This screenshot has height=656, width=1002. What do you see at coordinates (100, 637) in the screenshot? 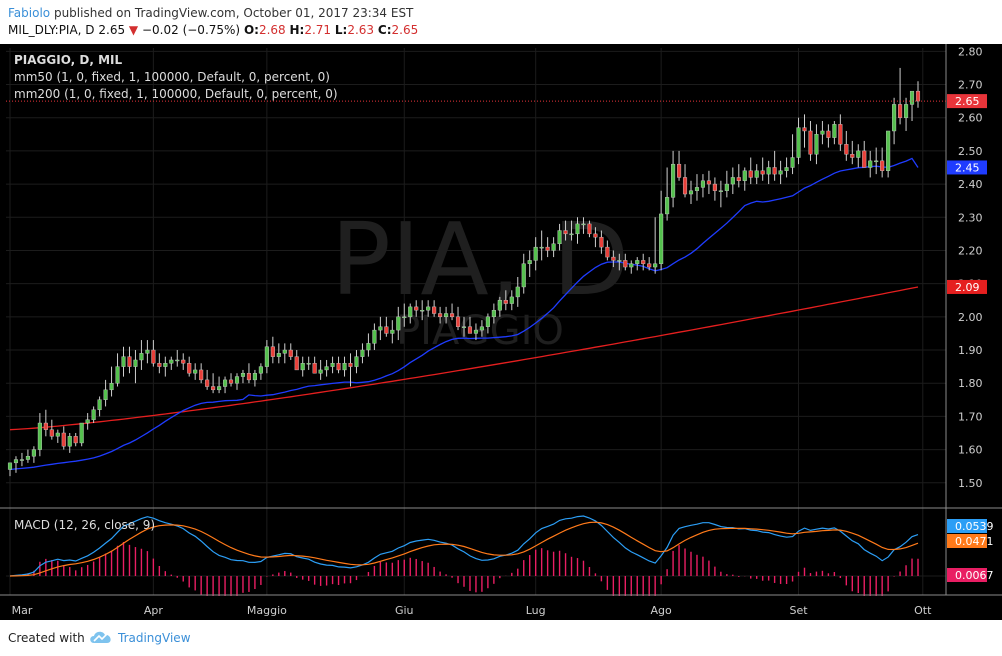
I see `tradingview-cloud-icon` at bounding box center [100, 637].